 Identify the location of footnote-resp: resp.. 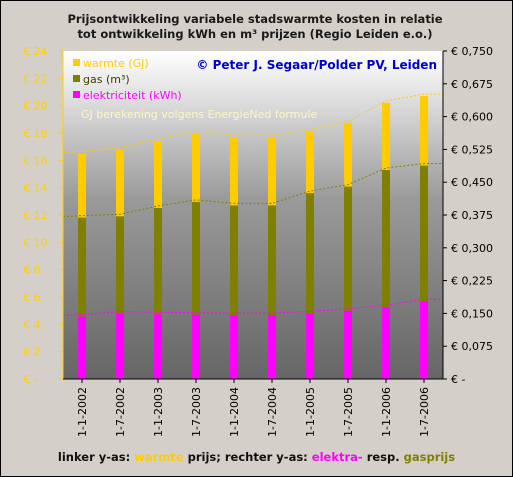
(383, 457).